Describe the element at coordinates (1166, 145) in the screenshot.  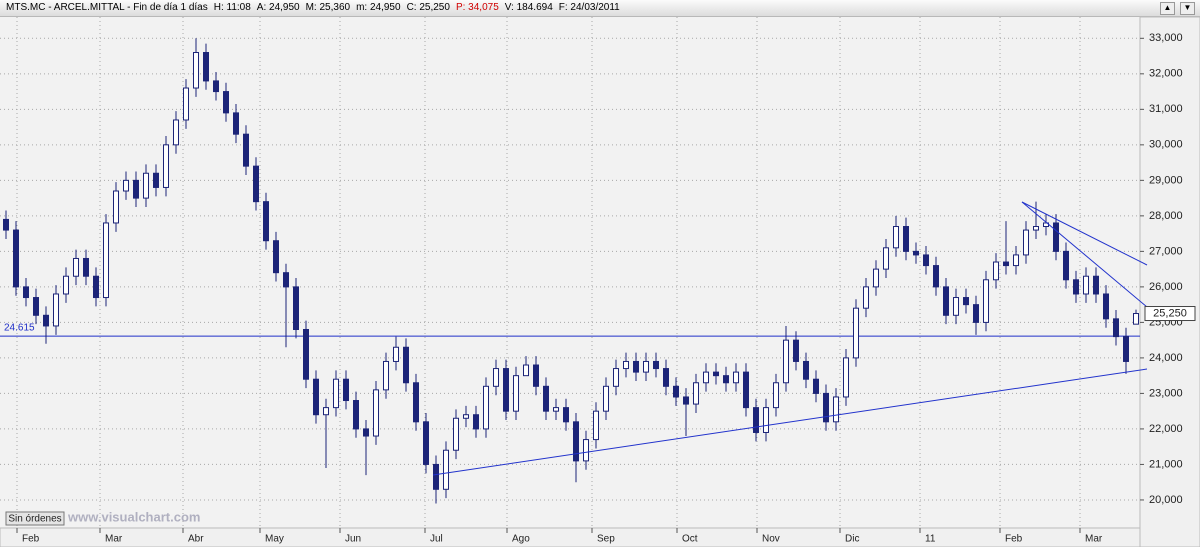
I see `y-tick-label: 30,000` at that location.